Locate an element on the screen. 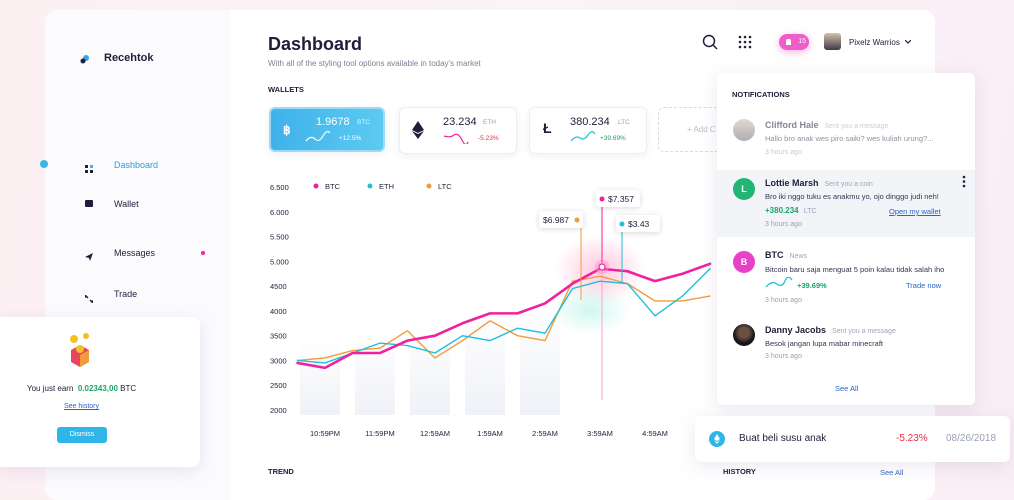 The width and height of the screenshot is (1014, 500). search-icon is located at coordinates (710, 42).